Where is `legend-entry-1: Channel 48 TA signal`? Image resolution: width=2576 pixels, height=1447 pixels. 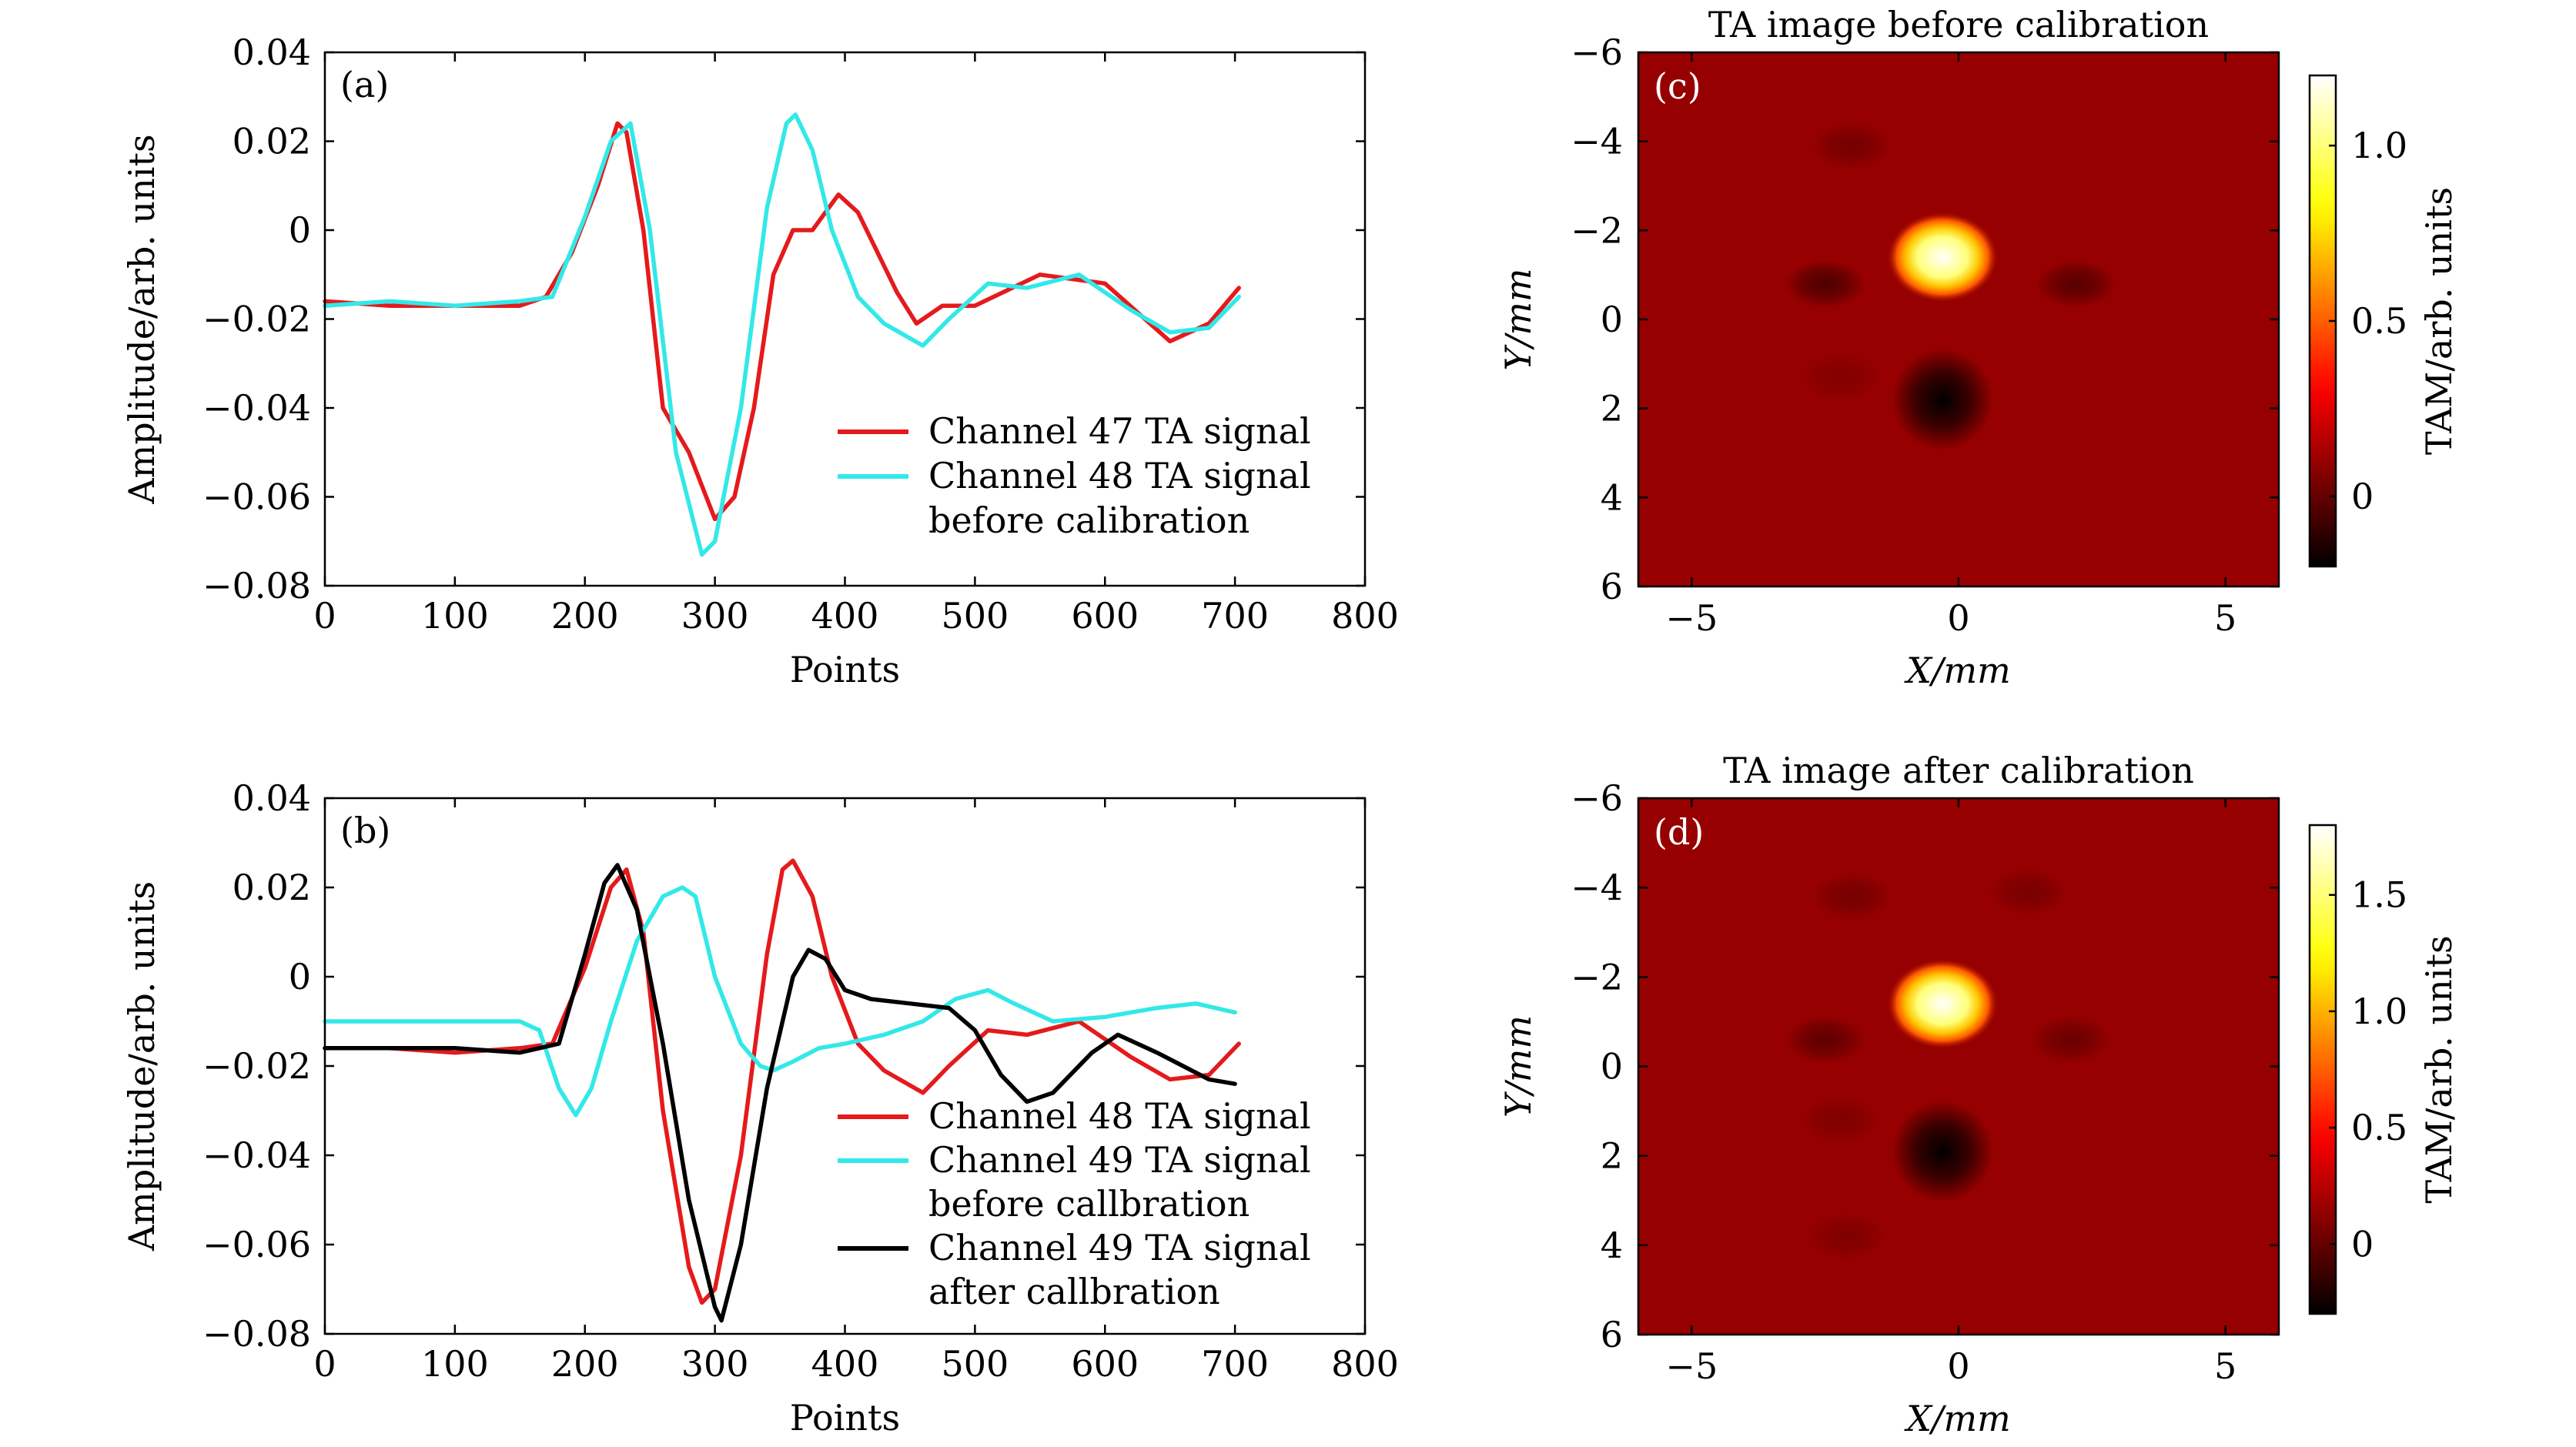
legend-entry-1: Channel 48 TA signal is located at coordinates (1120, 1116).